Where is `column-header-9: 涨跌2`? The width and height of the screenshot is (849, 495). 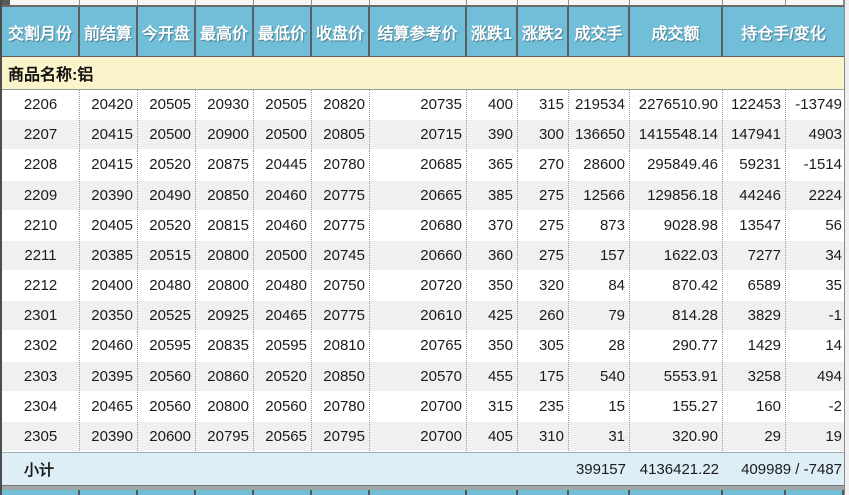
column-header-9: 涨跌2 is located at coordinates (543, 31).